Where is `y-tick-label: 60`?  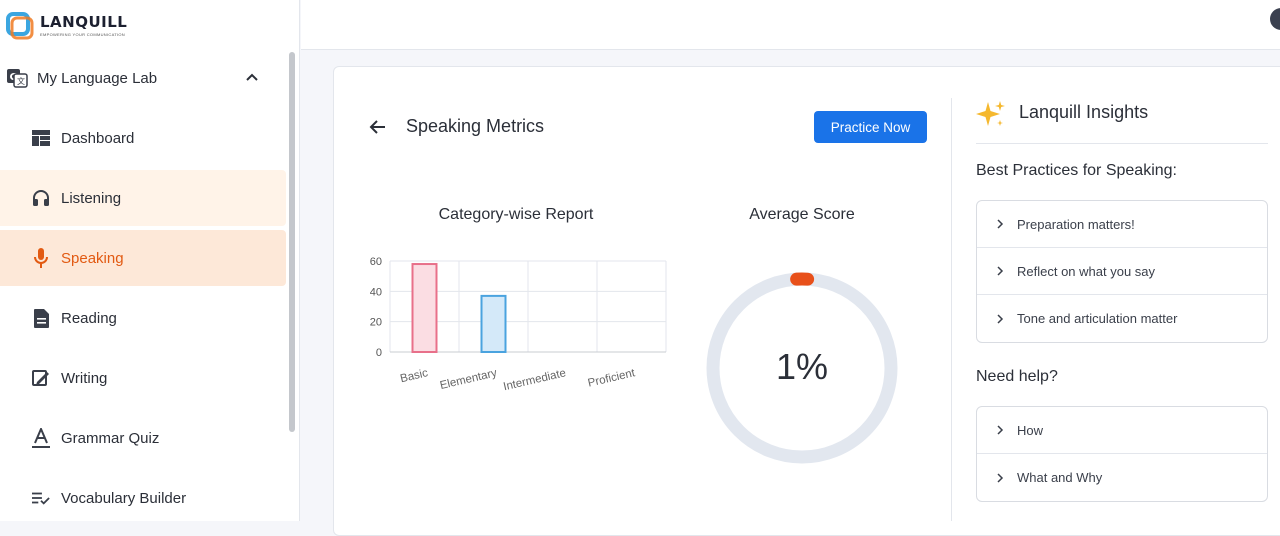
y-tick-label: 60 is located at coordinates (376, 262).